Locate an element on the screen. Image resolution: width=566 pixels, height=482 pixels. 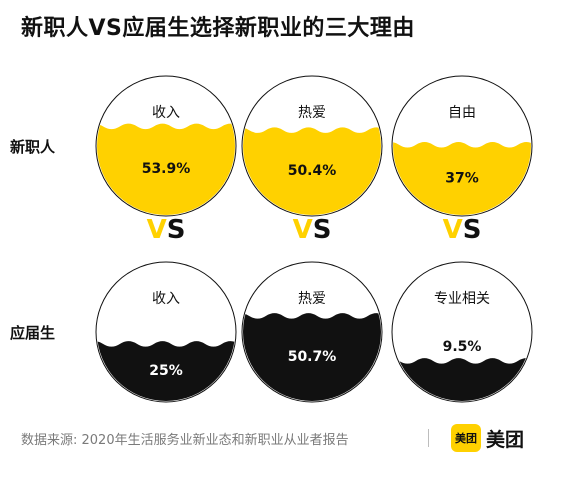
value-label-0-1: 50.4% is located at coordinates (312, 171).